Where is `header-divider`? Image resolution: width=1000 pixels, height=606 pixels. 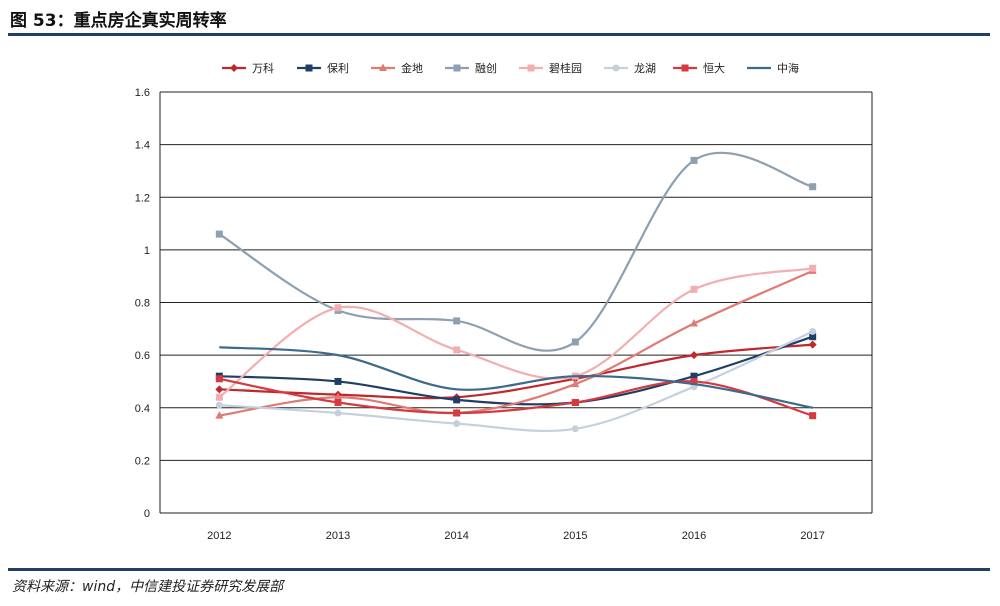
header-divider is located at coordinates (499, 34).